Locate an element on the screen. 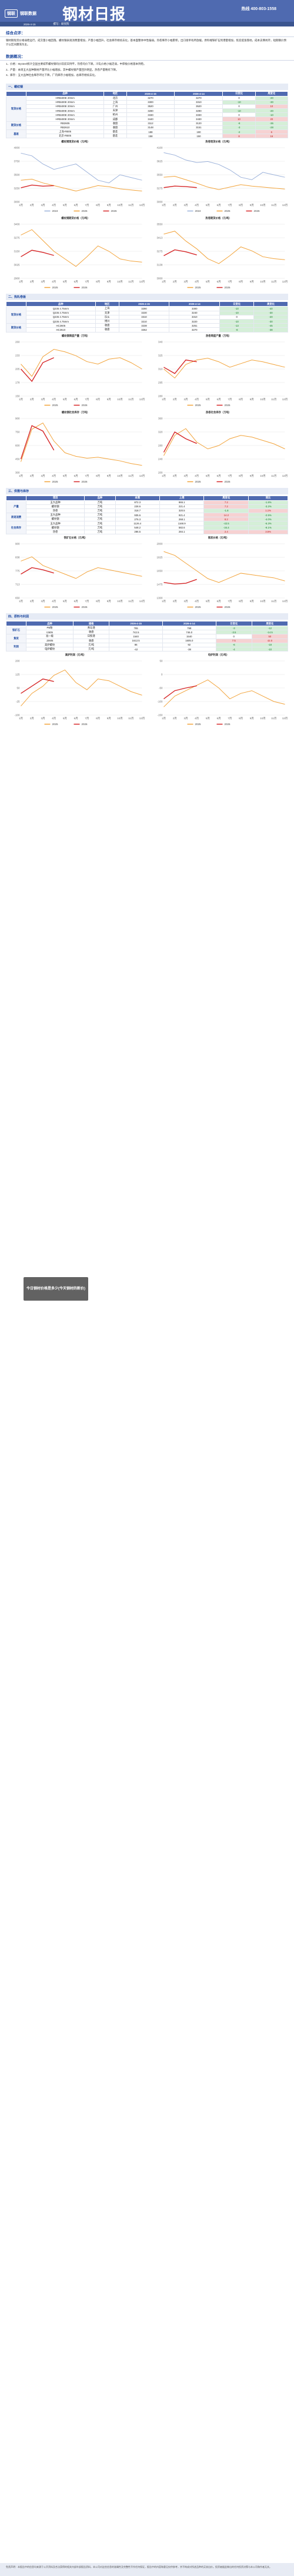  table-header-cell: 2026-4-14 is located at coordinates (194, 304).